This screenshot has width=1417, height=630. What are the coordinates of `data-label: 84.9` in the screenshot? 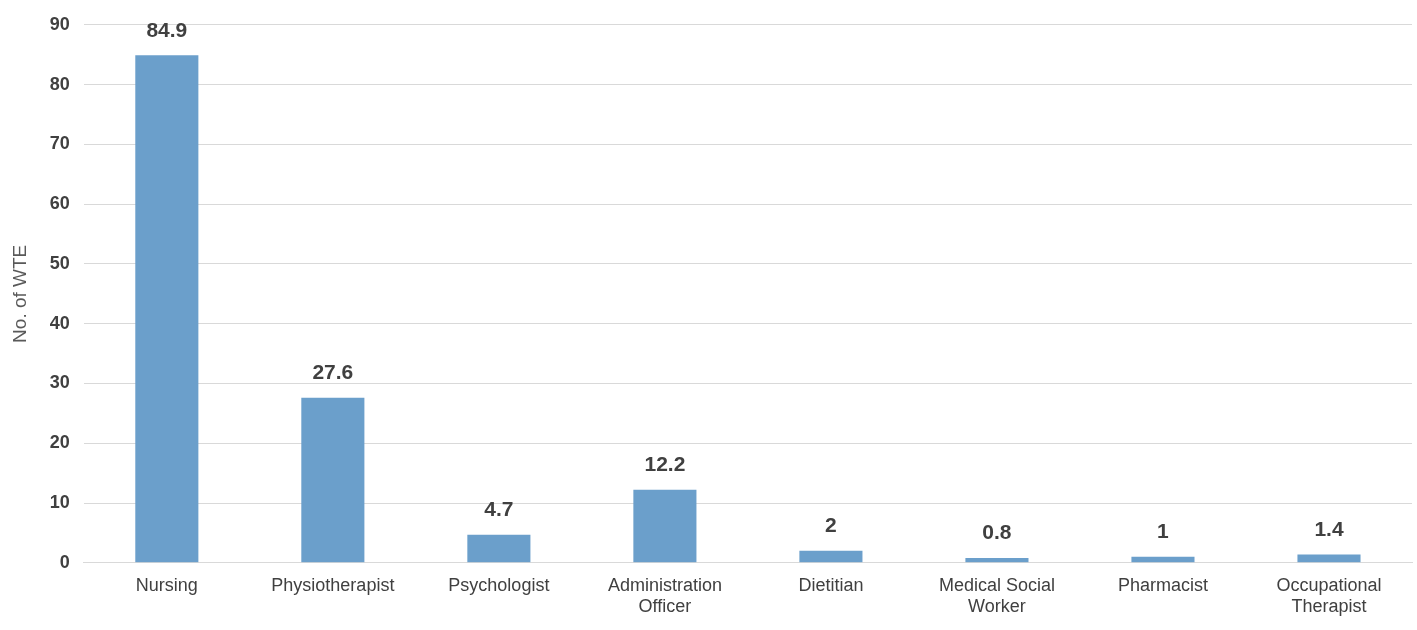 It's located at (167, 29).